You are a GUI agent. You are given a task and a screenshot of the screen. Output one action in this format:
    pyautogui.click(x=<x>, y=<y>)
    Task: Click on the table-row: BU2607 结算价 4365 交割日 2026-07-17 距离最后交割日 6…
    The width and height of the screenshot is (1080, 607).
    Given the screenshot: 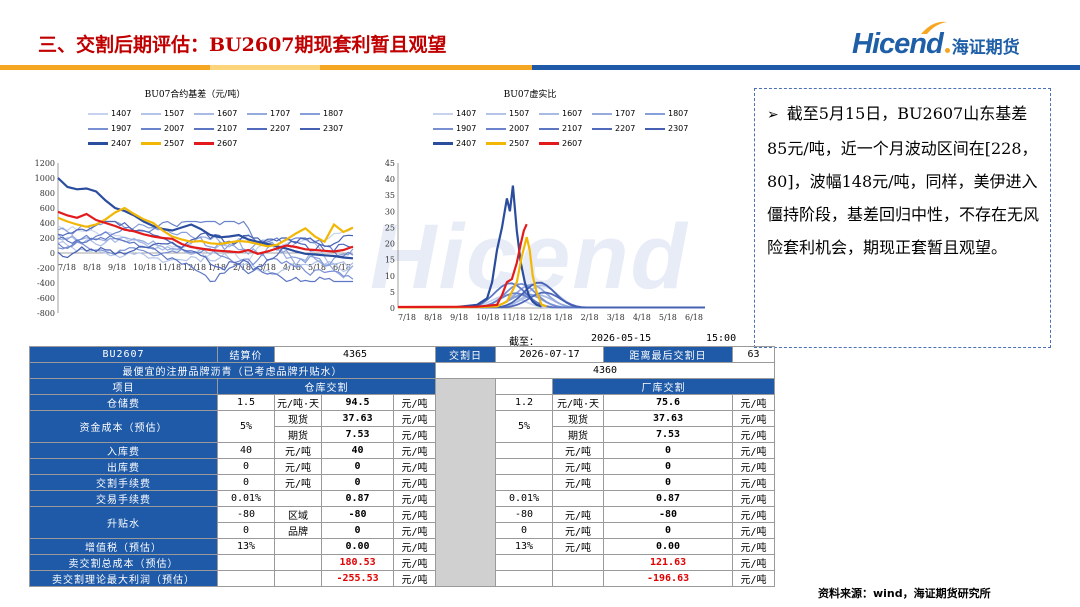 What is the action you would take?
    pyautogui.click(x=402, y=354)
    